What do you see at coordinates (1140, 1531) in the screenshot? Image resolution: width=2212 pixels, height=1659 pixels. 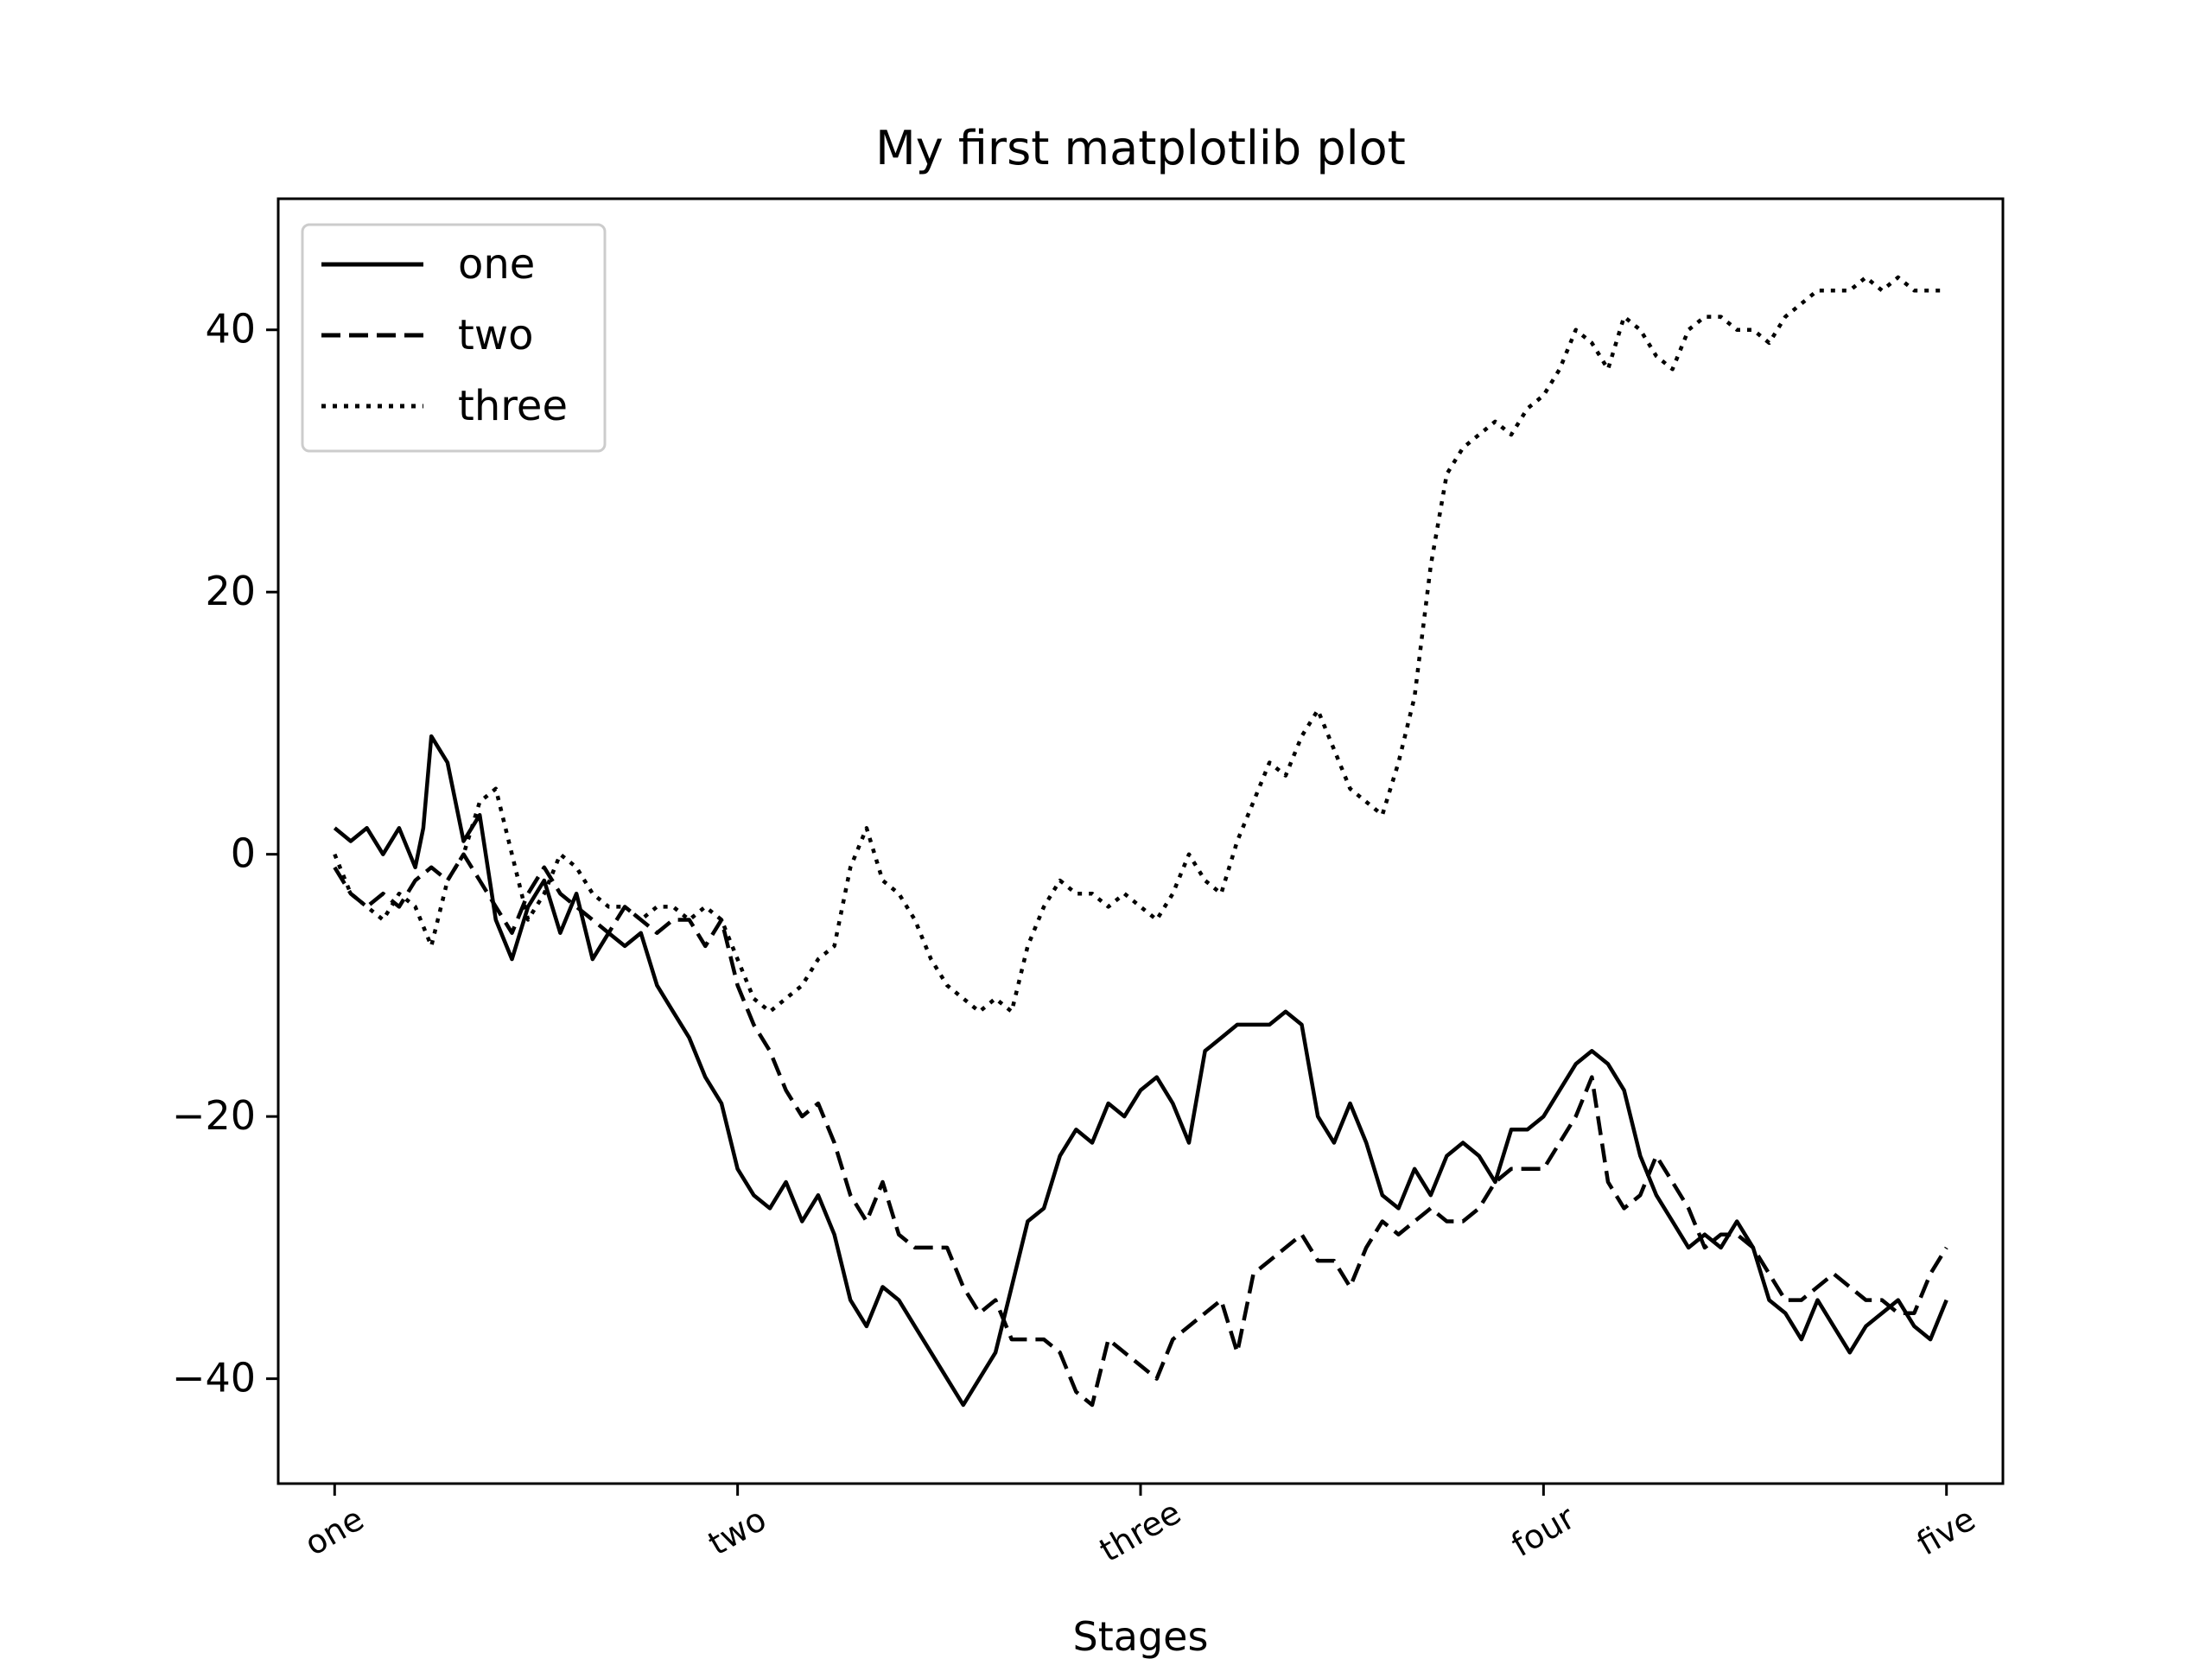 I see `x-tick-label: three` at bounding box center [1140, 1531].